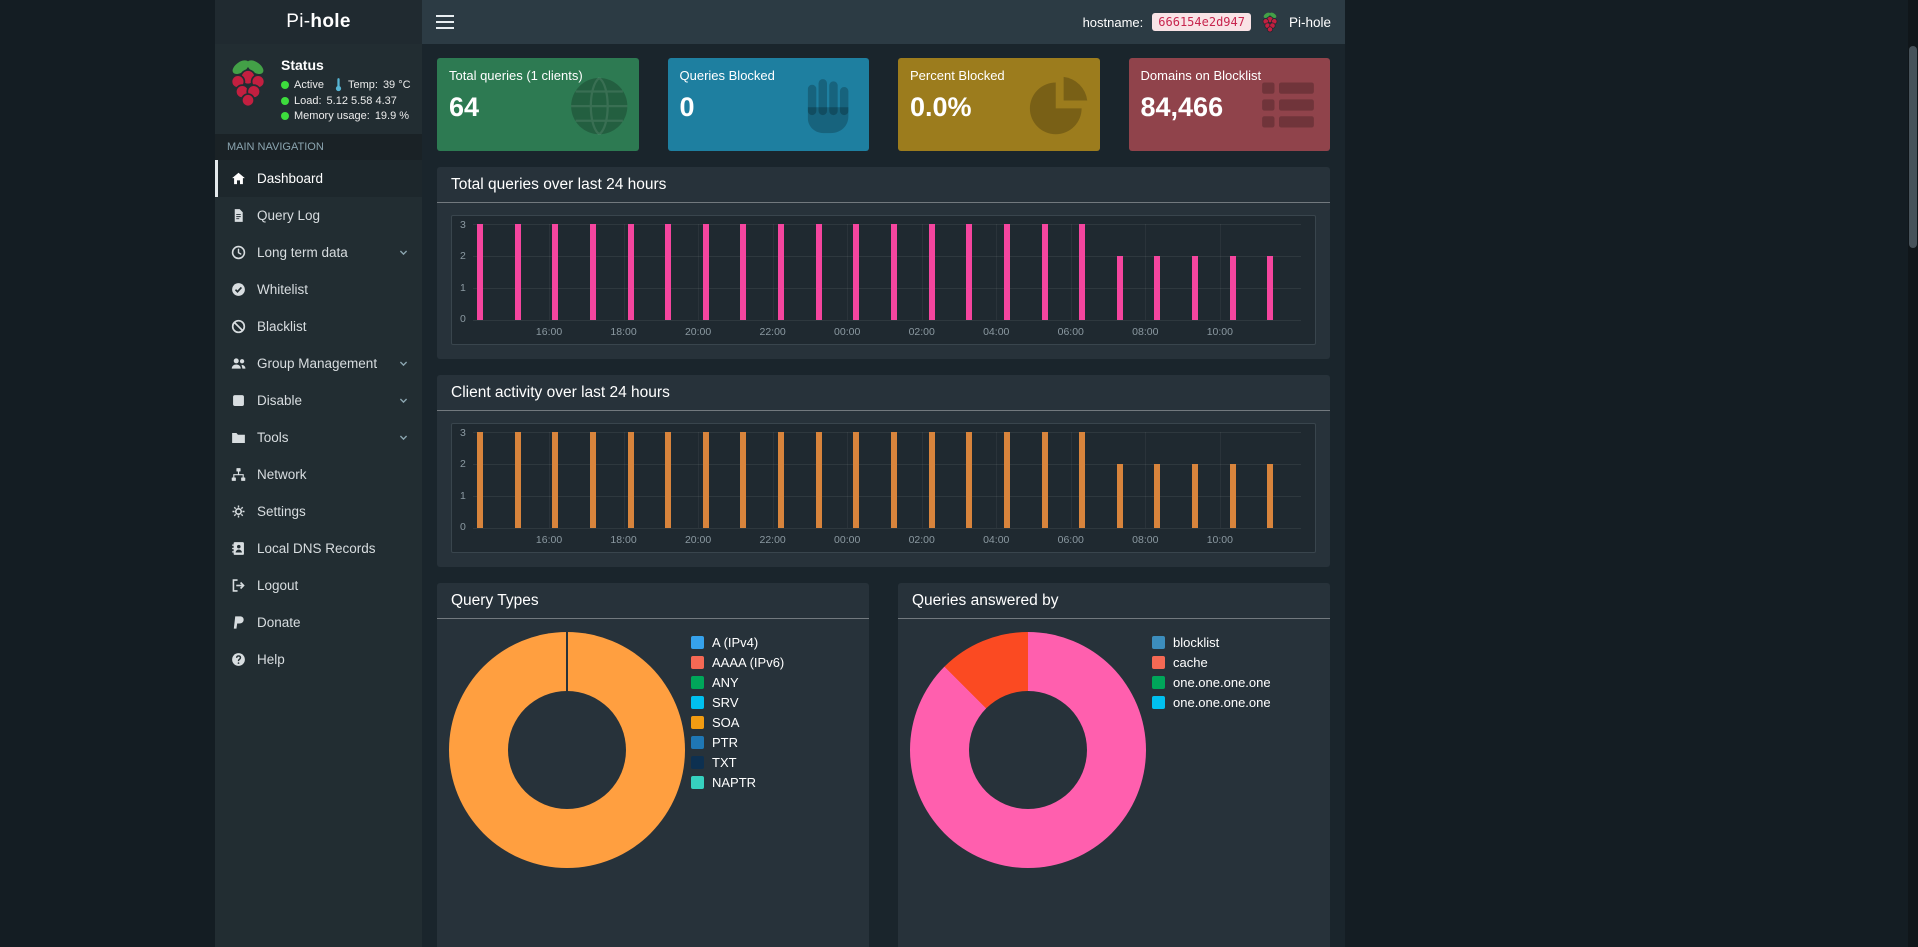 The height and width of the screenshot is (947, 1918). Describe the element at coordinates (449, 22) in the screenshot. I see `sidebar-toggle-icon` at that location.